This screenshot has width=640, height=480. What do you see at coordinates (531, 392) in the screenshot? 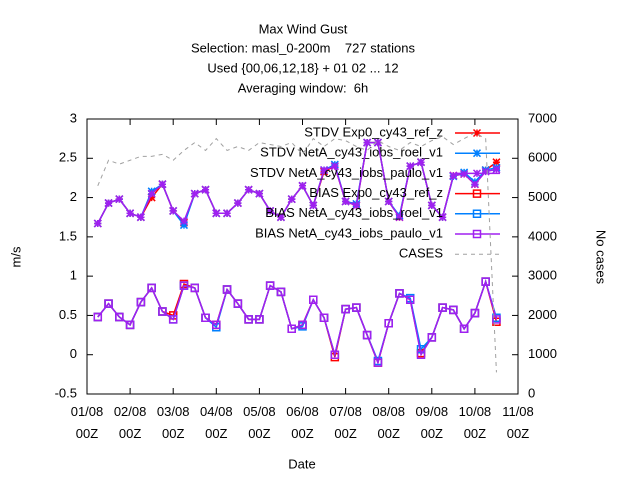
I see `y2-tick-label: 0` at bounding box center [531, 392].